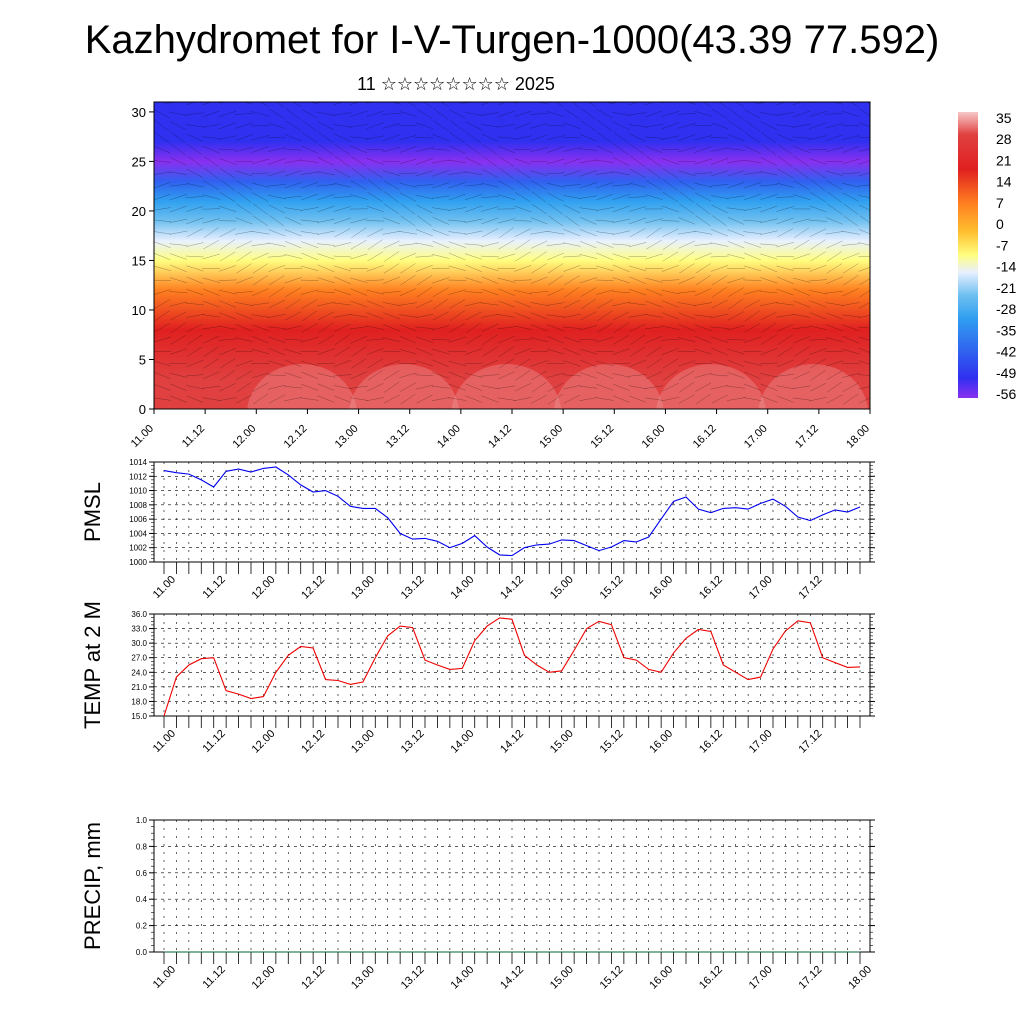 This screenshot has width=1024, height=1024. Describe the element at coordinates (1004, 160) in the screenshot. I see `colorbar-label: 21` at that location.